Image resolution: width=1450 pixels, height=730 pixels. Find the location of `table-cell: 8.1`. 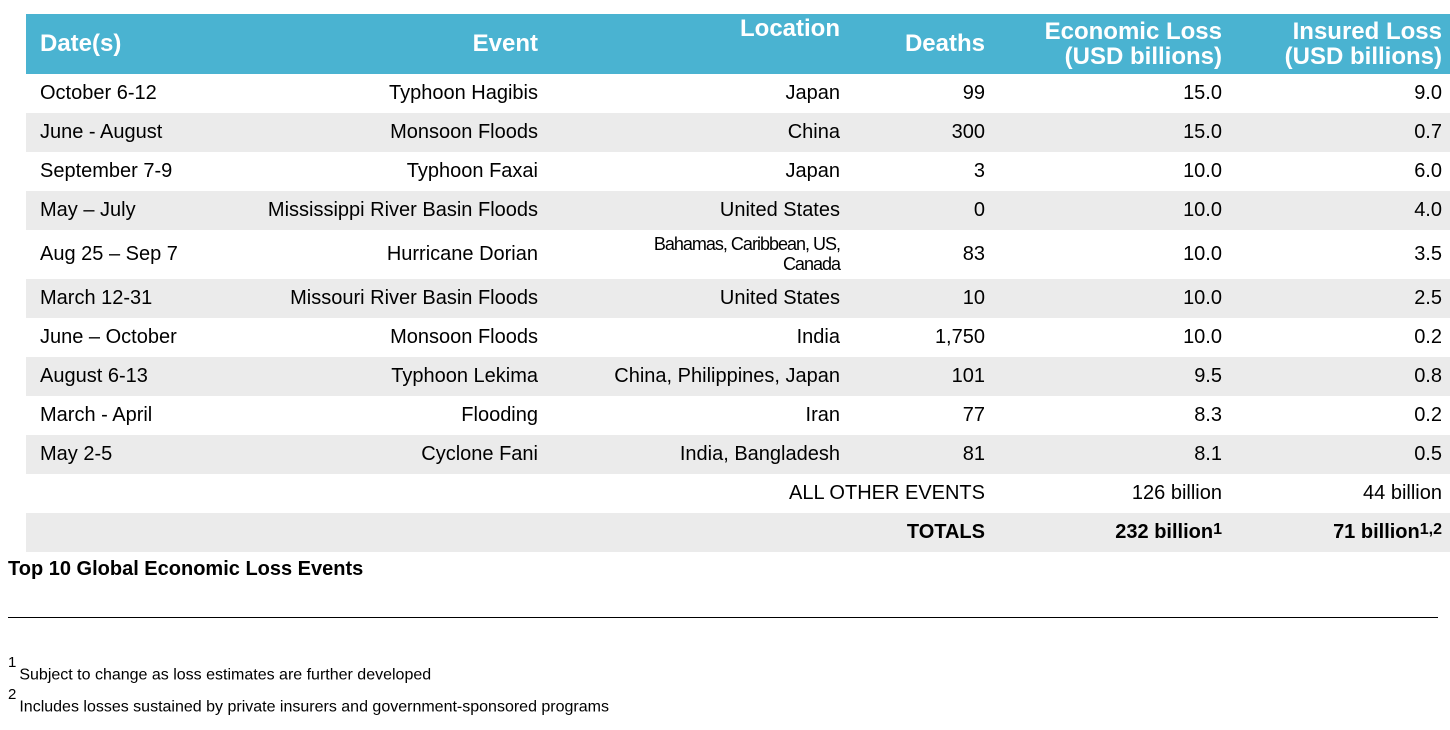

table-cell: 8.1 is located at coordinates (1208, 454).